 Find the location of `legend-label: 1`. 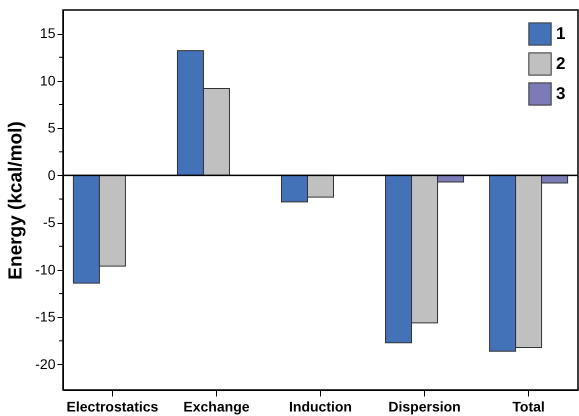

legend-label: 1 is located at coordinates (561, 33).